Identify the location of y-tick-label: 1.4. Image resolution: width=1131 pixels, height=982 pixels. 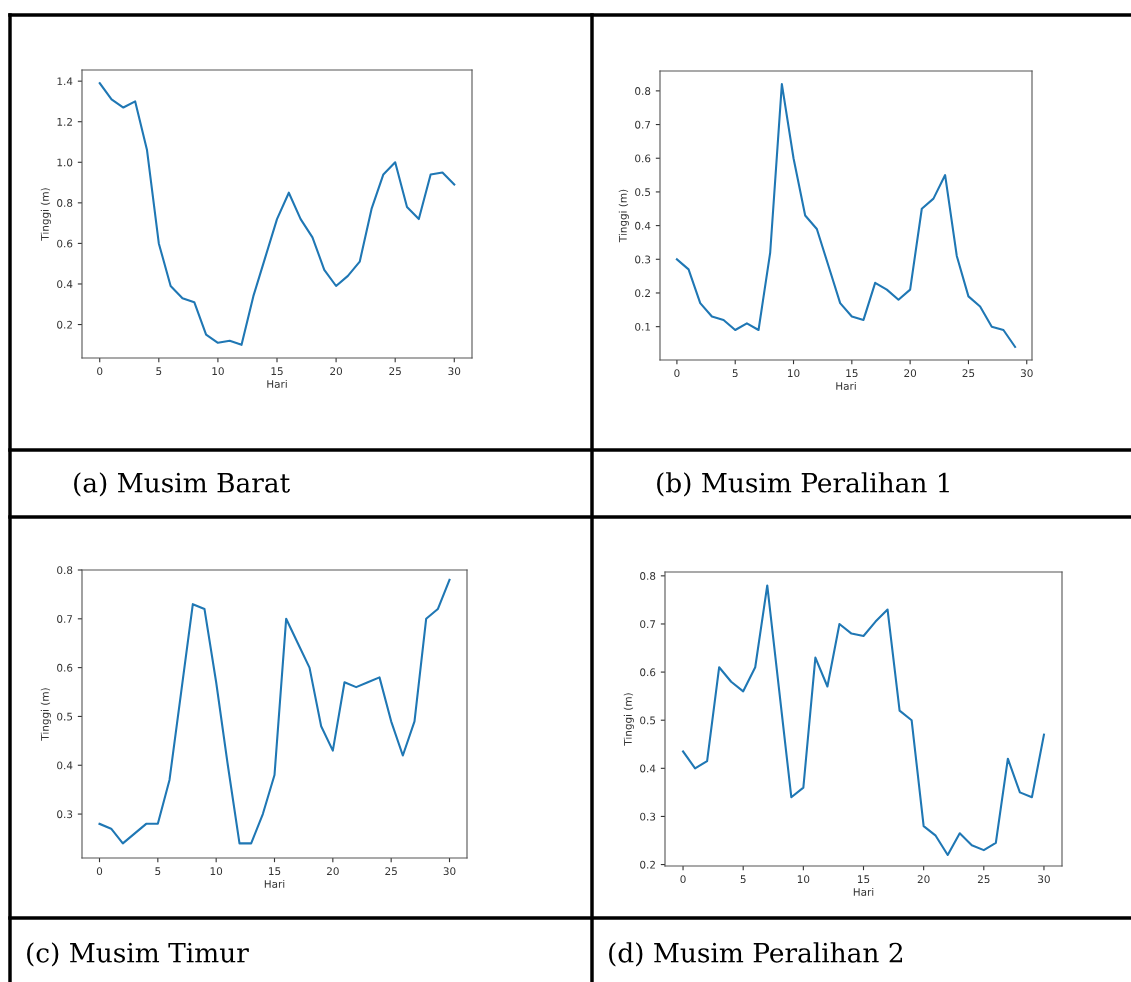
(65, 81).